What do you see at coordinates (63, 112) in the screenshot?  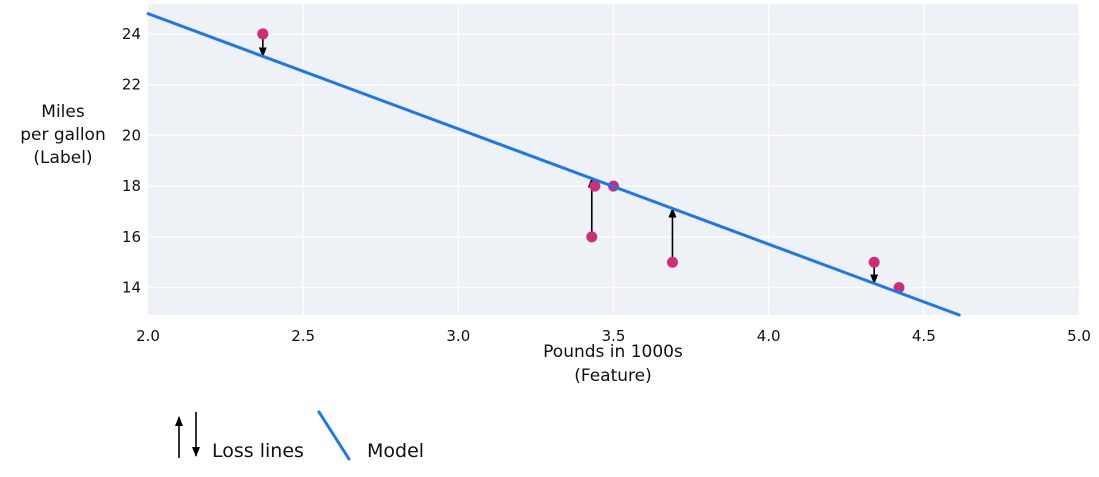 I see `y-axis-title-line: Miles` at bounding box center [63, 112].